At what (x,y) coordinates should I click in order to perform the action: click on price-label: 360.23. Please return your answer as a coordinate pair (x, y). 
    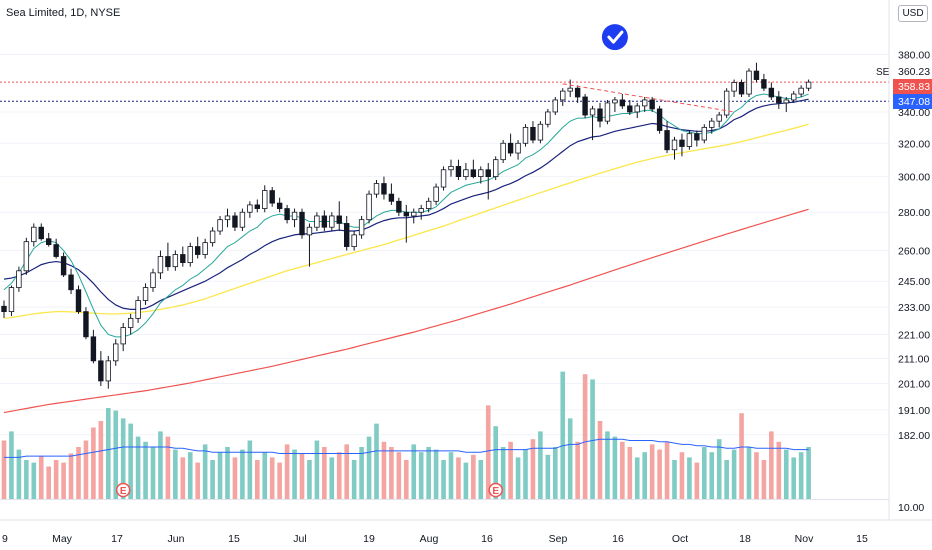
    Looking at the image, I should click on (914, 72).